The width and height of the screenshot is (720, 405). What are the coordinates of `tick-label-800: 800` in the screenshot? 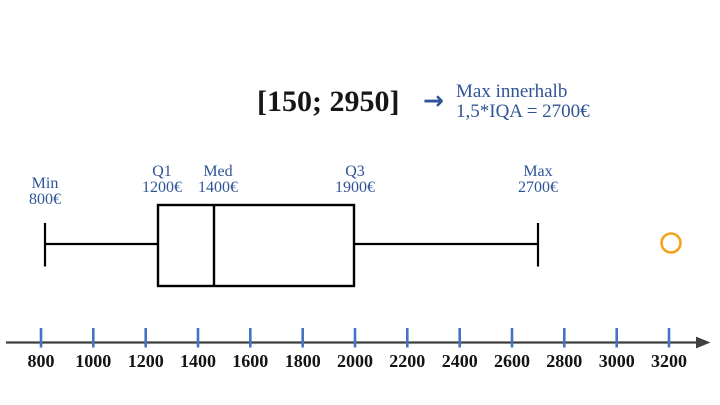 It's located at (41, 361).